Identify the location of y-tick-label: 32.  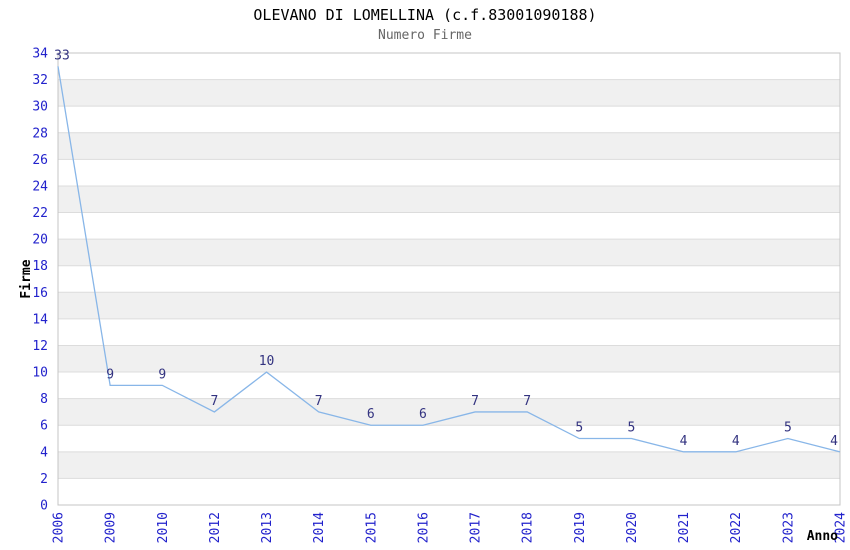
(40, 80).